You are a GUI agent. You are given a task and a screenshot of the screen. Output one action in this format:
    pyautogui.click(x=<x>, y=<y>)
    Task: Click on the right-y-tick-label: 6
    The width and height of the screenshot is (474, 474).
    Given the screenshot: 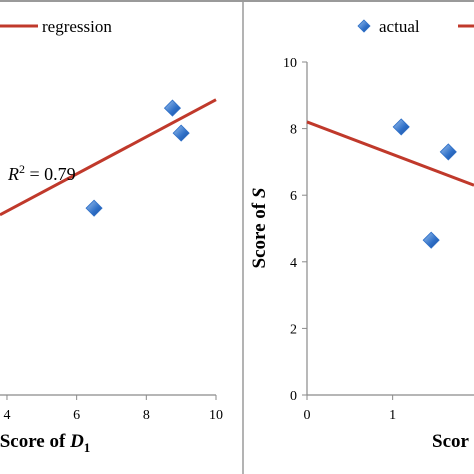 What is the action you would take?
    pyautogui.click(x=293, y=196)
    